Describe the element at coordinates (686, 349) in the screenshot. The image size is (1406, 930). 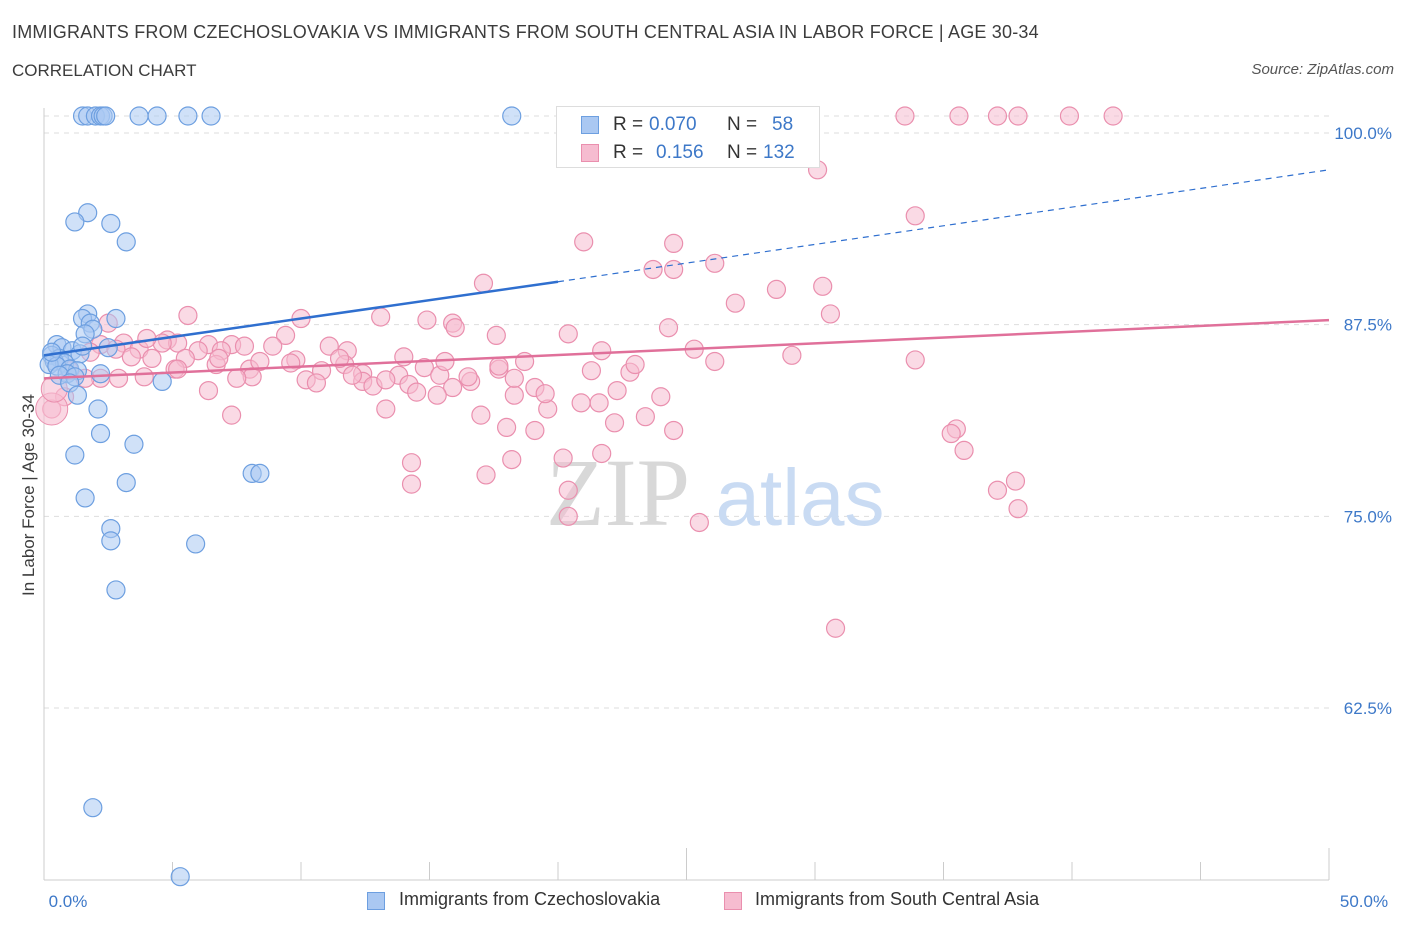
I see `trend-line-south-central-asia` at that location.